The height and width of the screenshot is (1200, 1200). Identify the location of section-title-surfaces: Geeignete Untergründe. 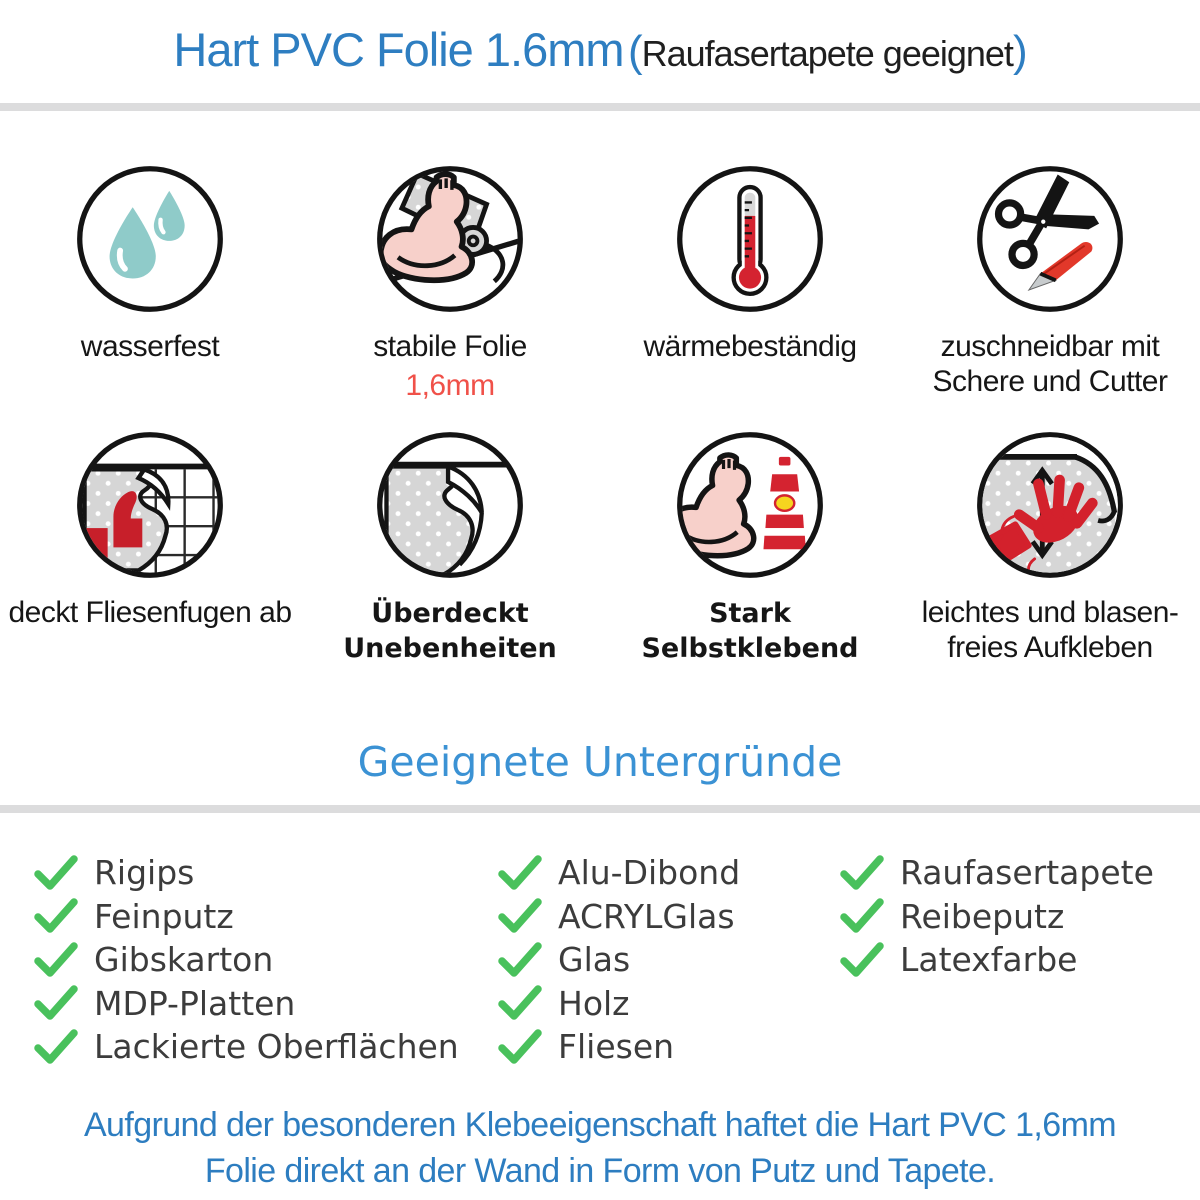
(600, 762).